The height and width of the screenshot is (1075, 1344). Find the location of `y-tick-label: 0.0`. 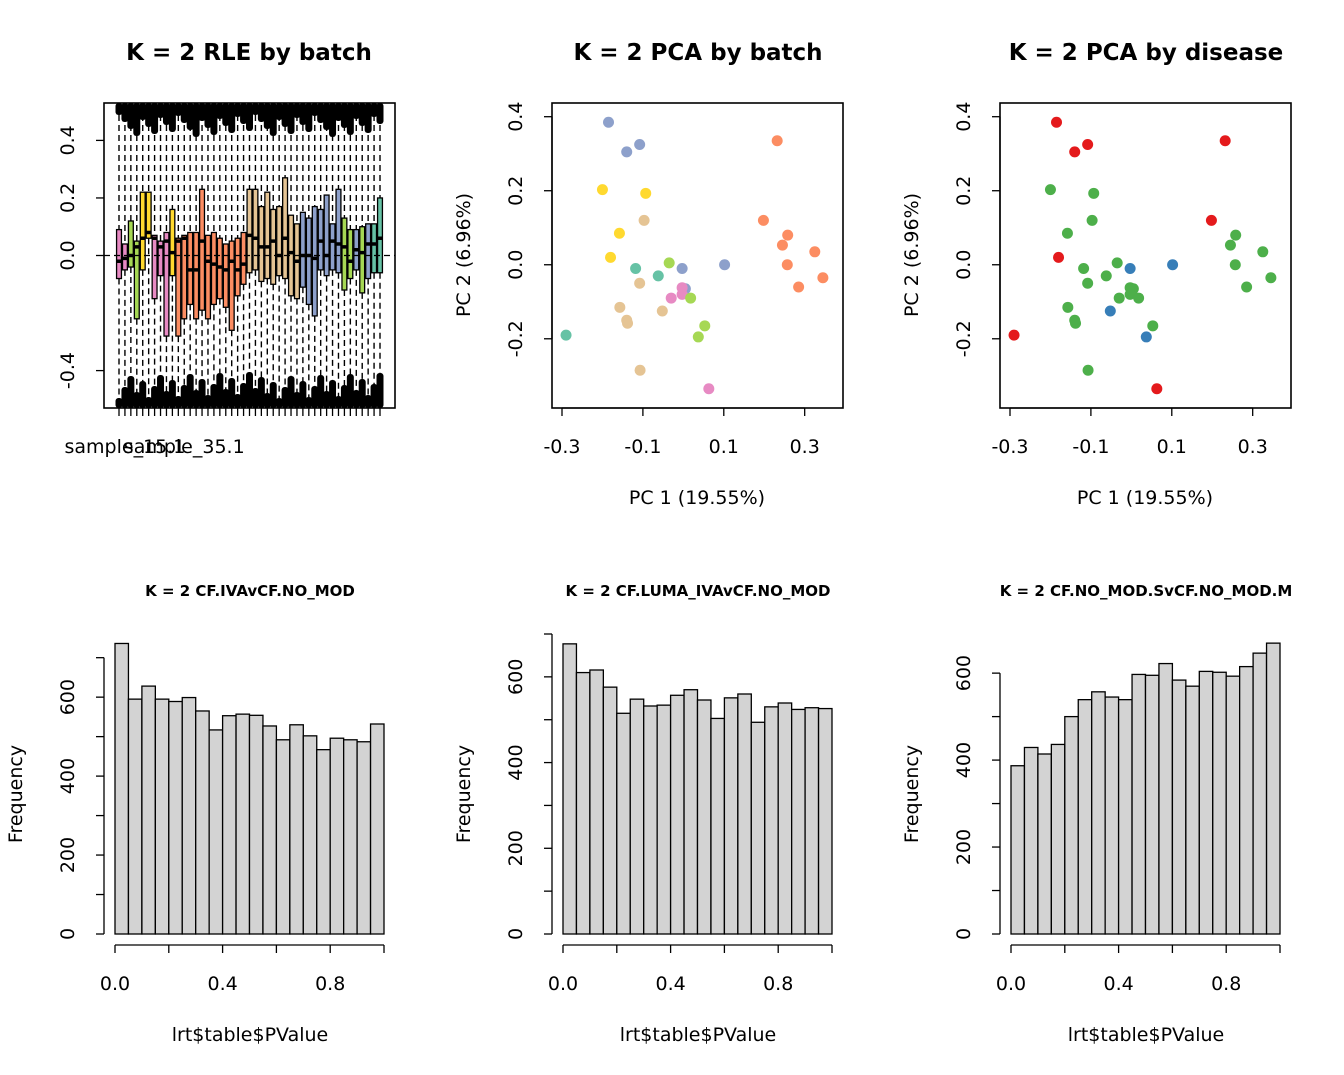

y-tick-label: 0.0 is located at coordinates (68, 255).